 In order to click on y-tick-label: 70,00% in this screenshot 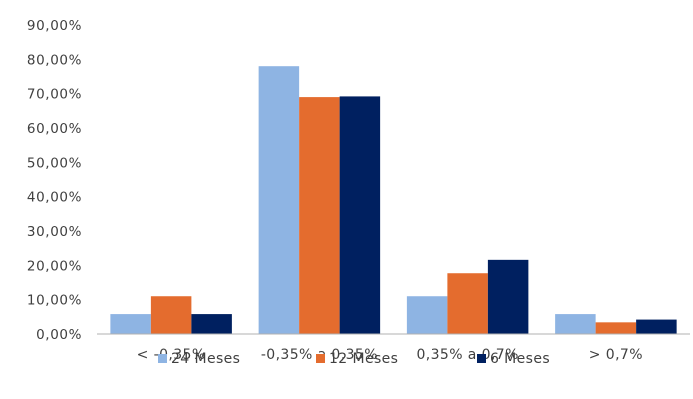, I will do `click(54, 95)`.